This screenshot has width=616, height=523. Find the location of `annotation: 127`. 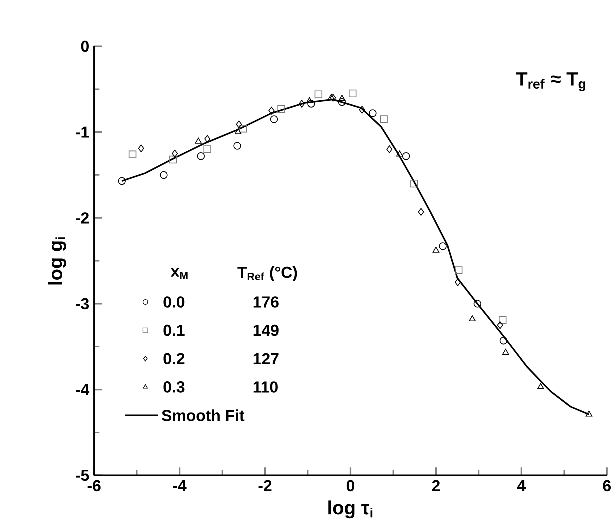

annotation: 127 is located at coordinates (266, 358).